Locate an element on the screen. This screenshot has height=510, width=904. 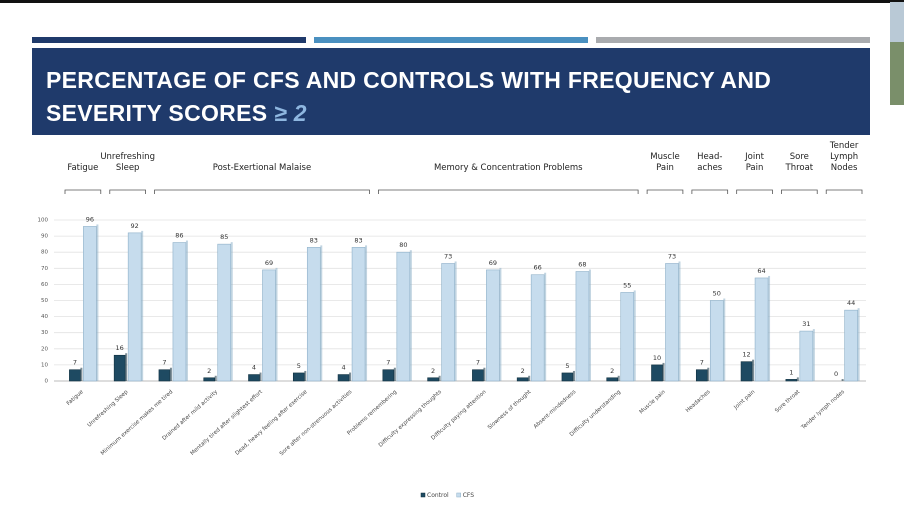
x-tick-label: Problems remembering is located at coordinates (372, 413).